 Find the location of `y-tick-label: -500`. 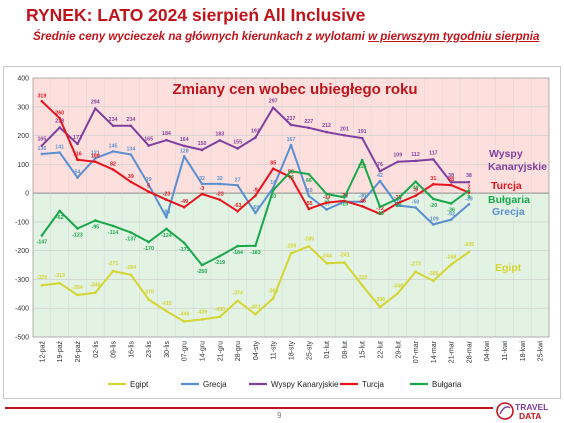

y-tick-label: -500 is located at coordinates (22, 338).